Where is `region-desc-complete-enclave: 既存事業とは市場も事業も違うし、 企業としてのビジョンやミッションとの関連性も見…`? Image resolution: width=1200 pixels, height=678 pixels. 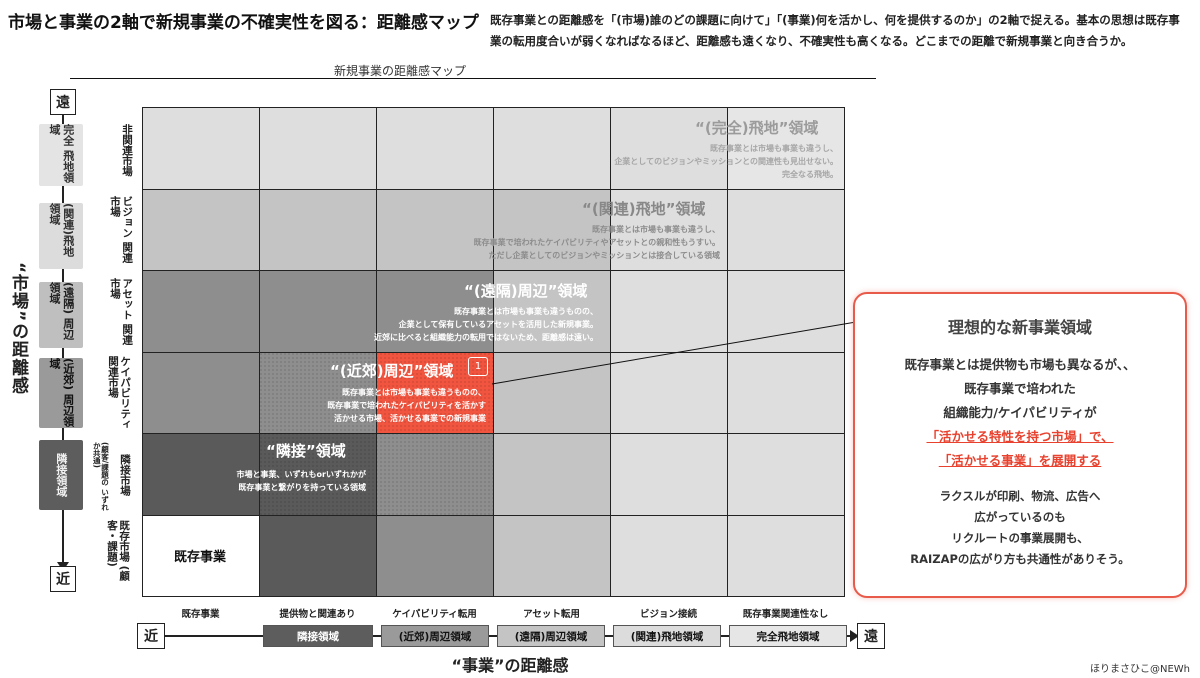 region-desc-complete-enclave: 既存事業とは市場も事業も違うし、 企業としてのビジョンやミッションとの関連性も見… is located at coordinates (726, 161).